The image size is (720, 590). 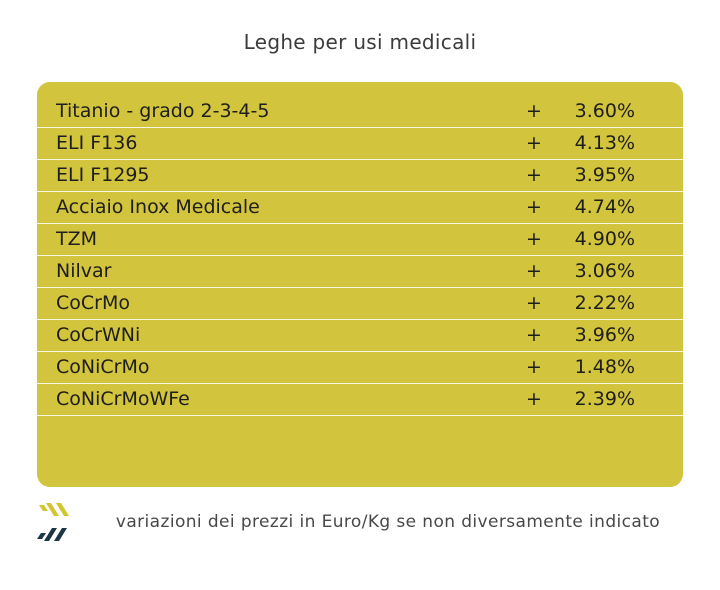 What do you see at coordinates (360, 304) in the screenshot?
I see `table-row: CoCrMo + 2.22%` at bounding box center [360, 304].